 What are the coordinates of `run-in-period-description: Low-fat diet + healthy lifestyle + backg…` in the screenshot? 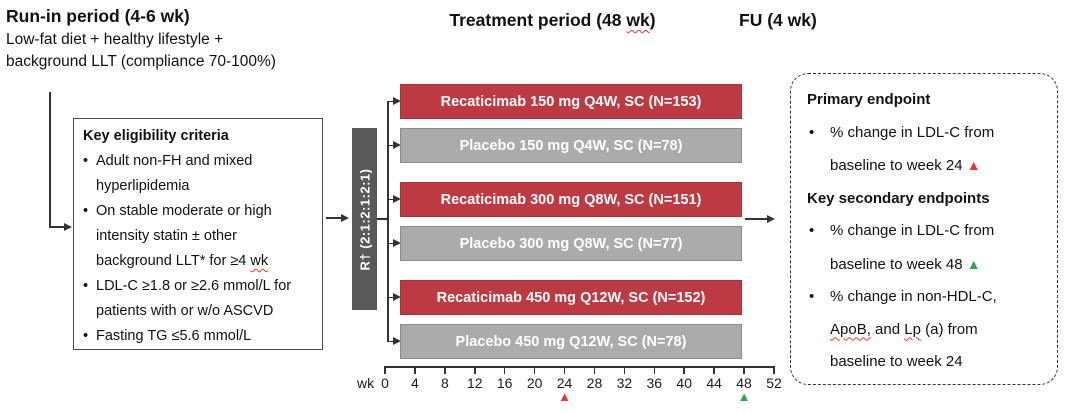 It's located at (141, 51).